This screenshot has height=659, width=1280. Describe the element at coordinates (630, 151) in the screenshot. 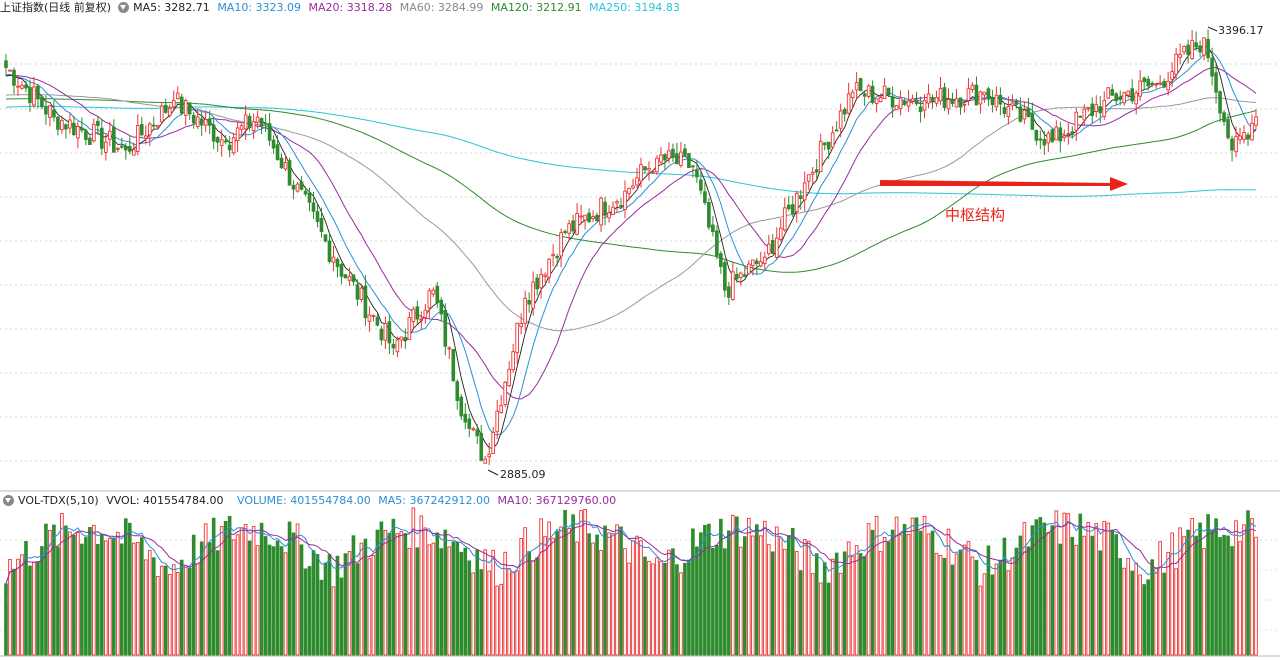

I see `ma250-line` at that location.